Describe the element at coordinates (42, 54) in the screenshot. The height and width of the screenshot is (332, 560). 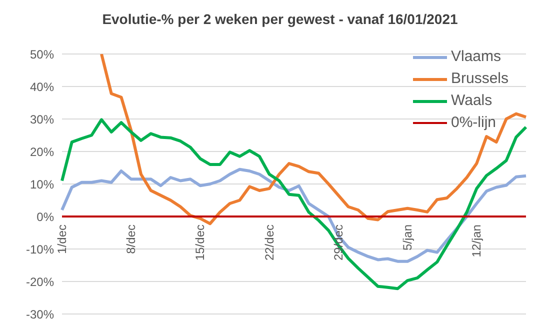
I see `y-tick-label: 50%` at that location.